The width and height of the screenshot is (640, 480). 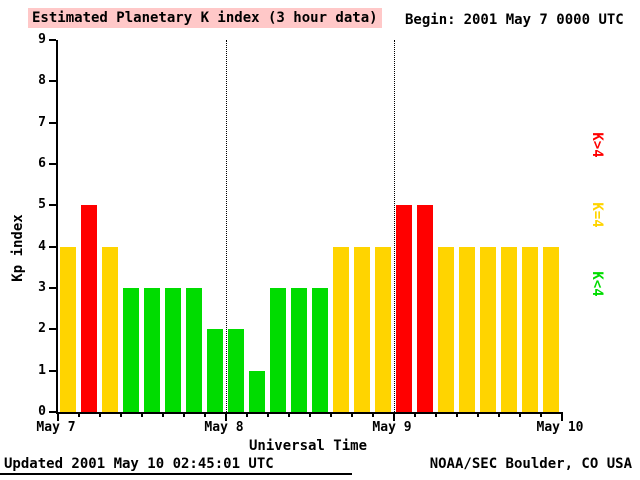 What do you see at coordinates (42, 39) in the screenshot?
I see `y-tick-label: 9` at bounding box center [42, 39].